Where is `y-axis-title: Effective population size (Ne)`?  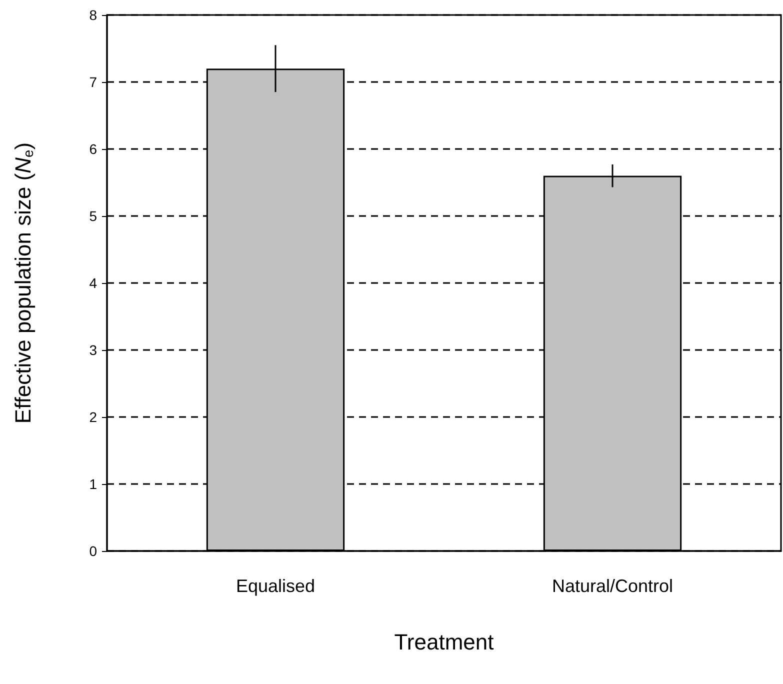 y-axis-title: Effective population size (Ne) is located at coordinates (23, 283).